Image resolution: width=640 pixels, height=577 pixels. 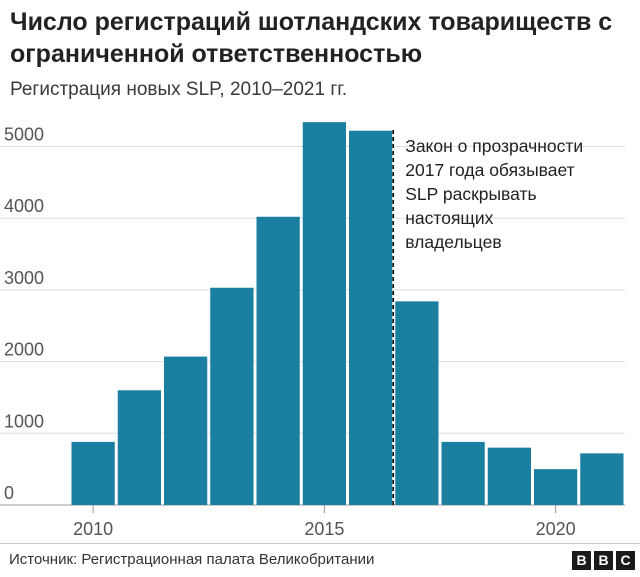 I want to click on bar-2017, so click(x=417, y=403).